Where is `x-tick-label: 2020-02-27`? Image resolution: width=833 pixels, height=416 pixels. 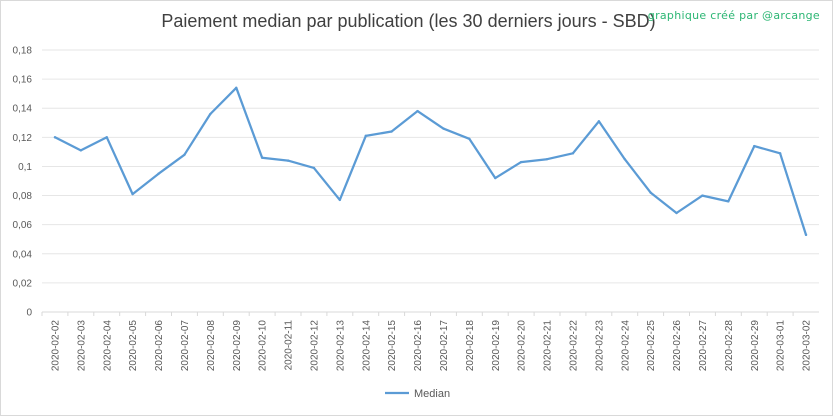 x-tick-label: 2020-02-27 is located at coordinates (703, 346).